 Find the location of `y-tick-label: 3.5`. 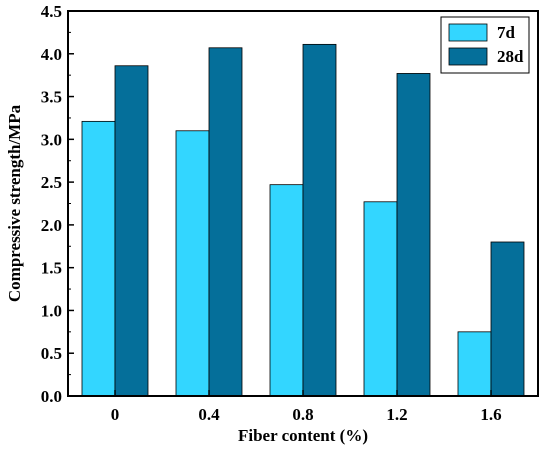

y-tick-label: 3.5 is located at coordinates (51, 97).